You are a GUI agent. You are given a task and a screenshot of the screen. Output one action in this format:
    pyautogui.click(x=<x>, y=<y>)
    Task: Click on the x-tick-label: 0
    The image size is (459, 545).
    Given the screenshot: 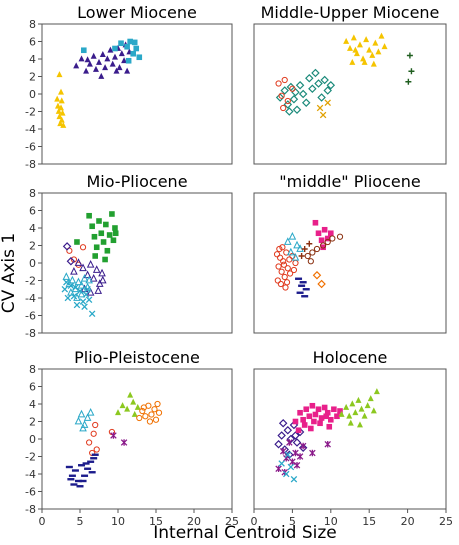 What is the action you would take?
    pyautogui.click(x=254, y=521)
    